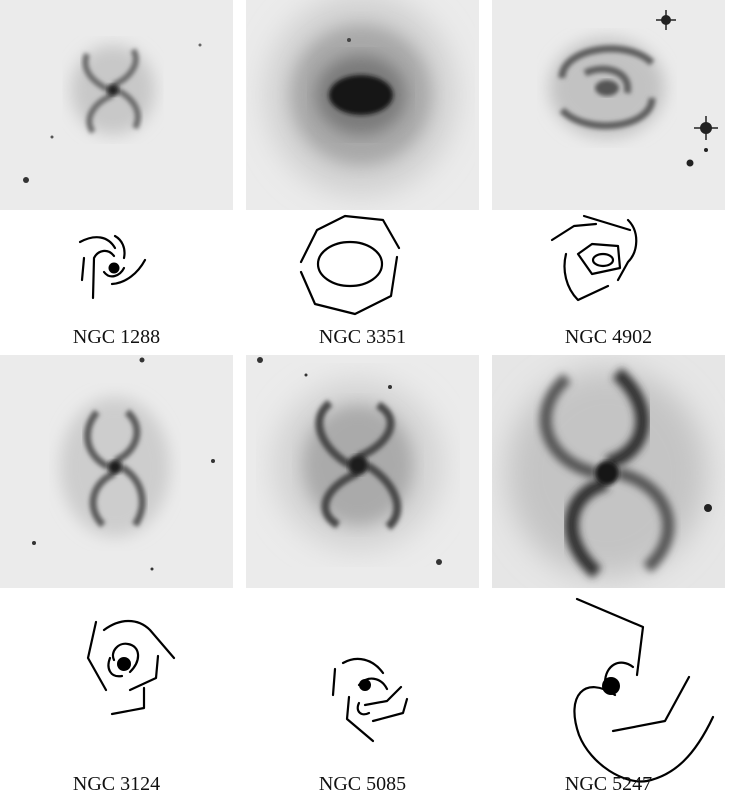 This screenshot has width=747, height=800. I want to click on galaxy-label: NGC 3124, so click(116, 784).